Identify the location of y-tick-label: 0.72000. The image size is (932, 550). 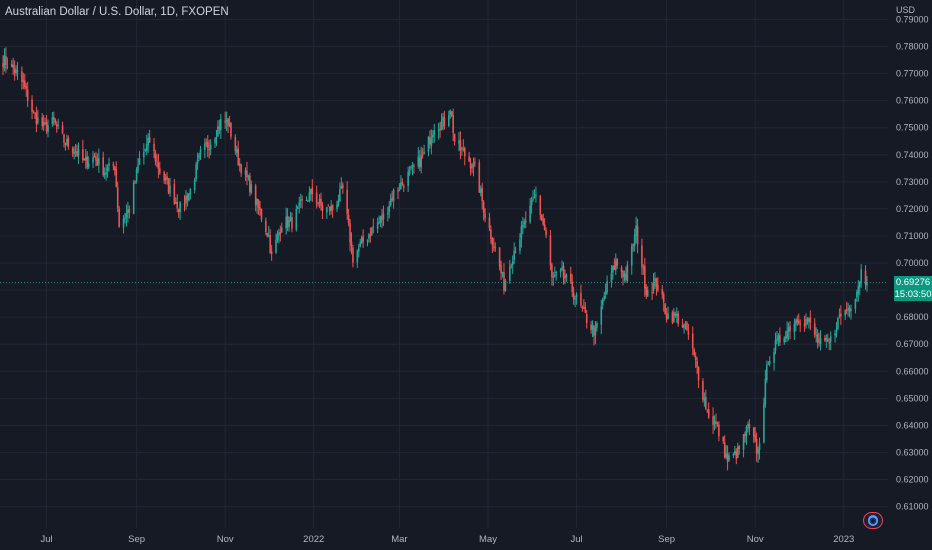
(912, 209).